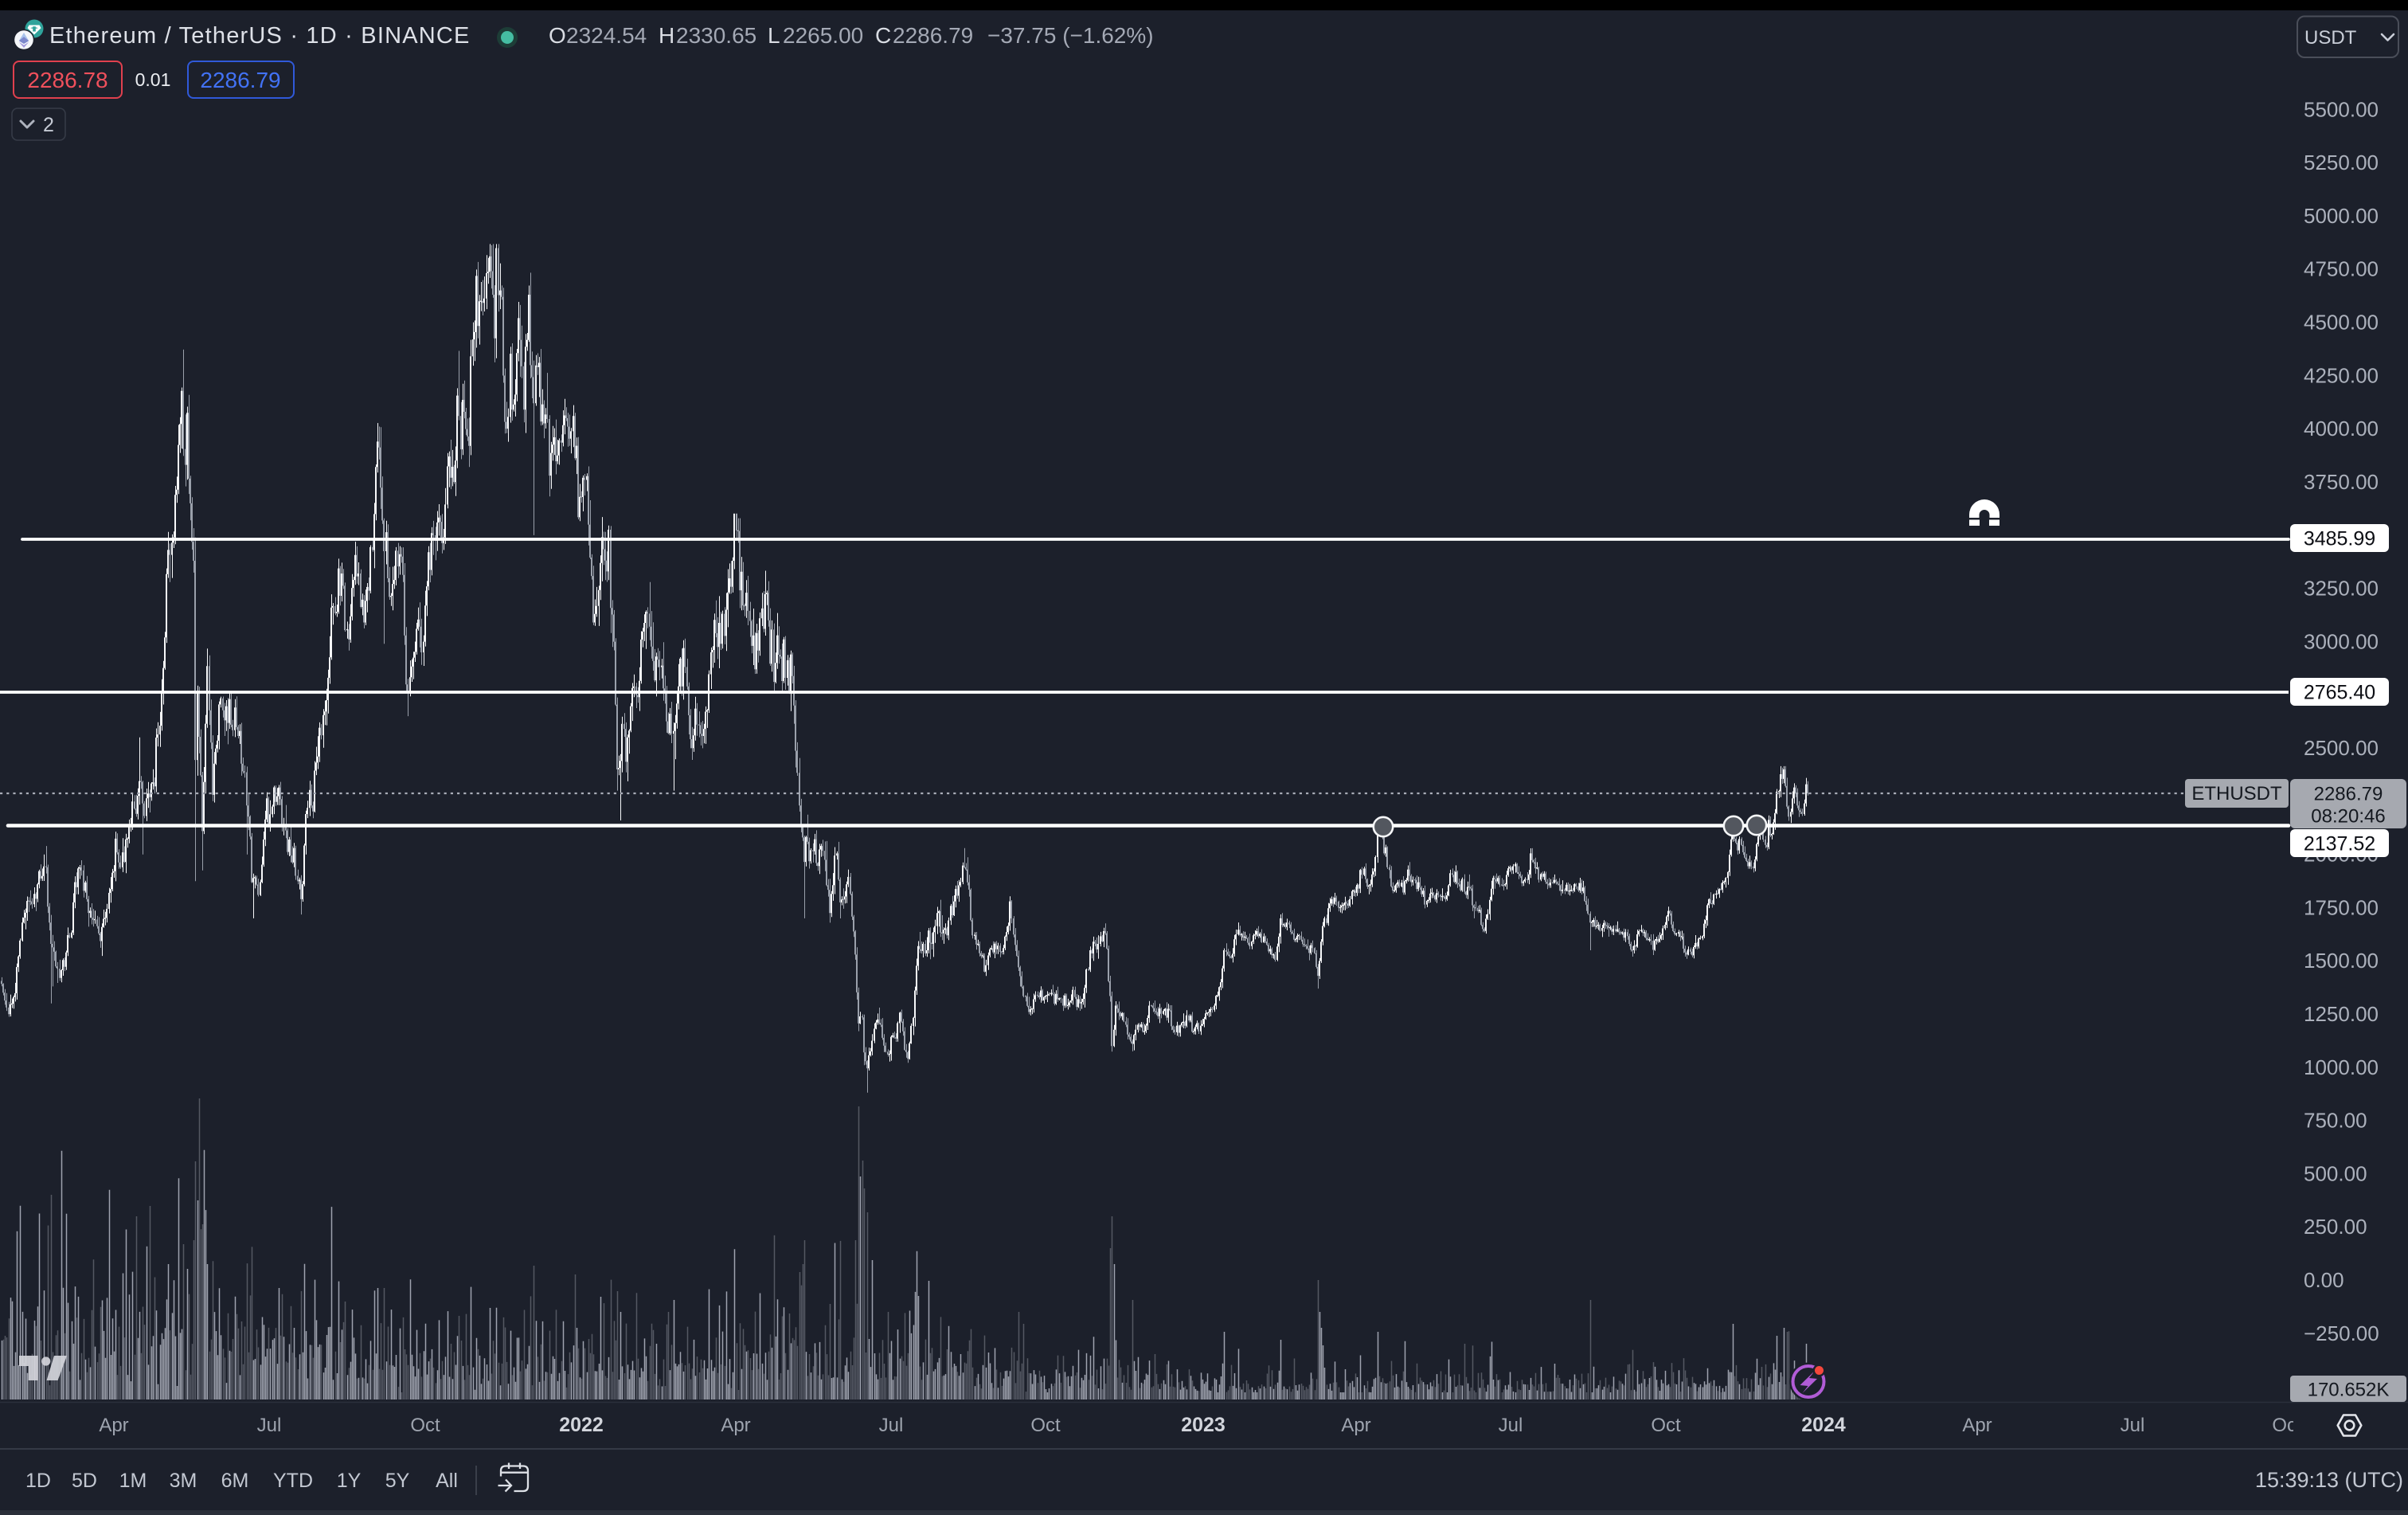 The height and width of the screenshot is (1515, 2408). Describe the element at coordinates (2341, 641) in the screenshot. I see `svg-text: 3000.00` at that location.